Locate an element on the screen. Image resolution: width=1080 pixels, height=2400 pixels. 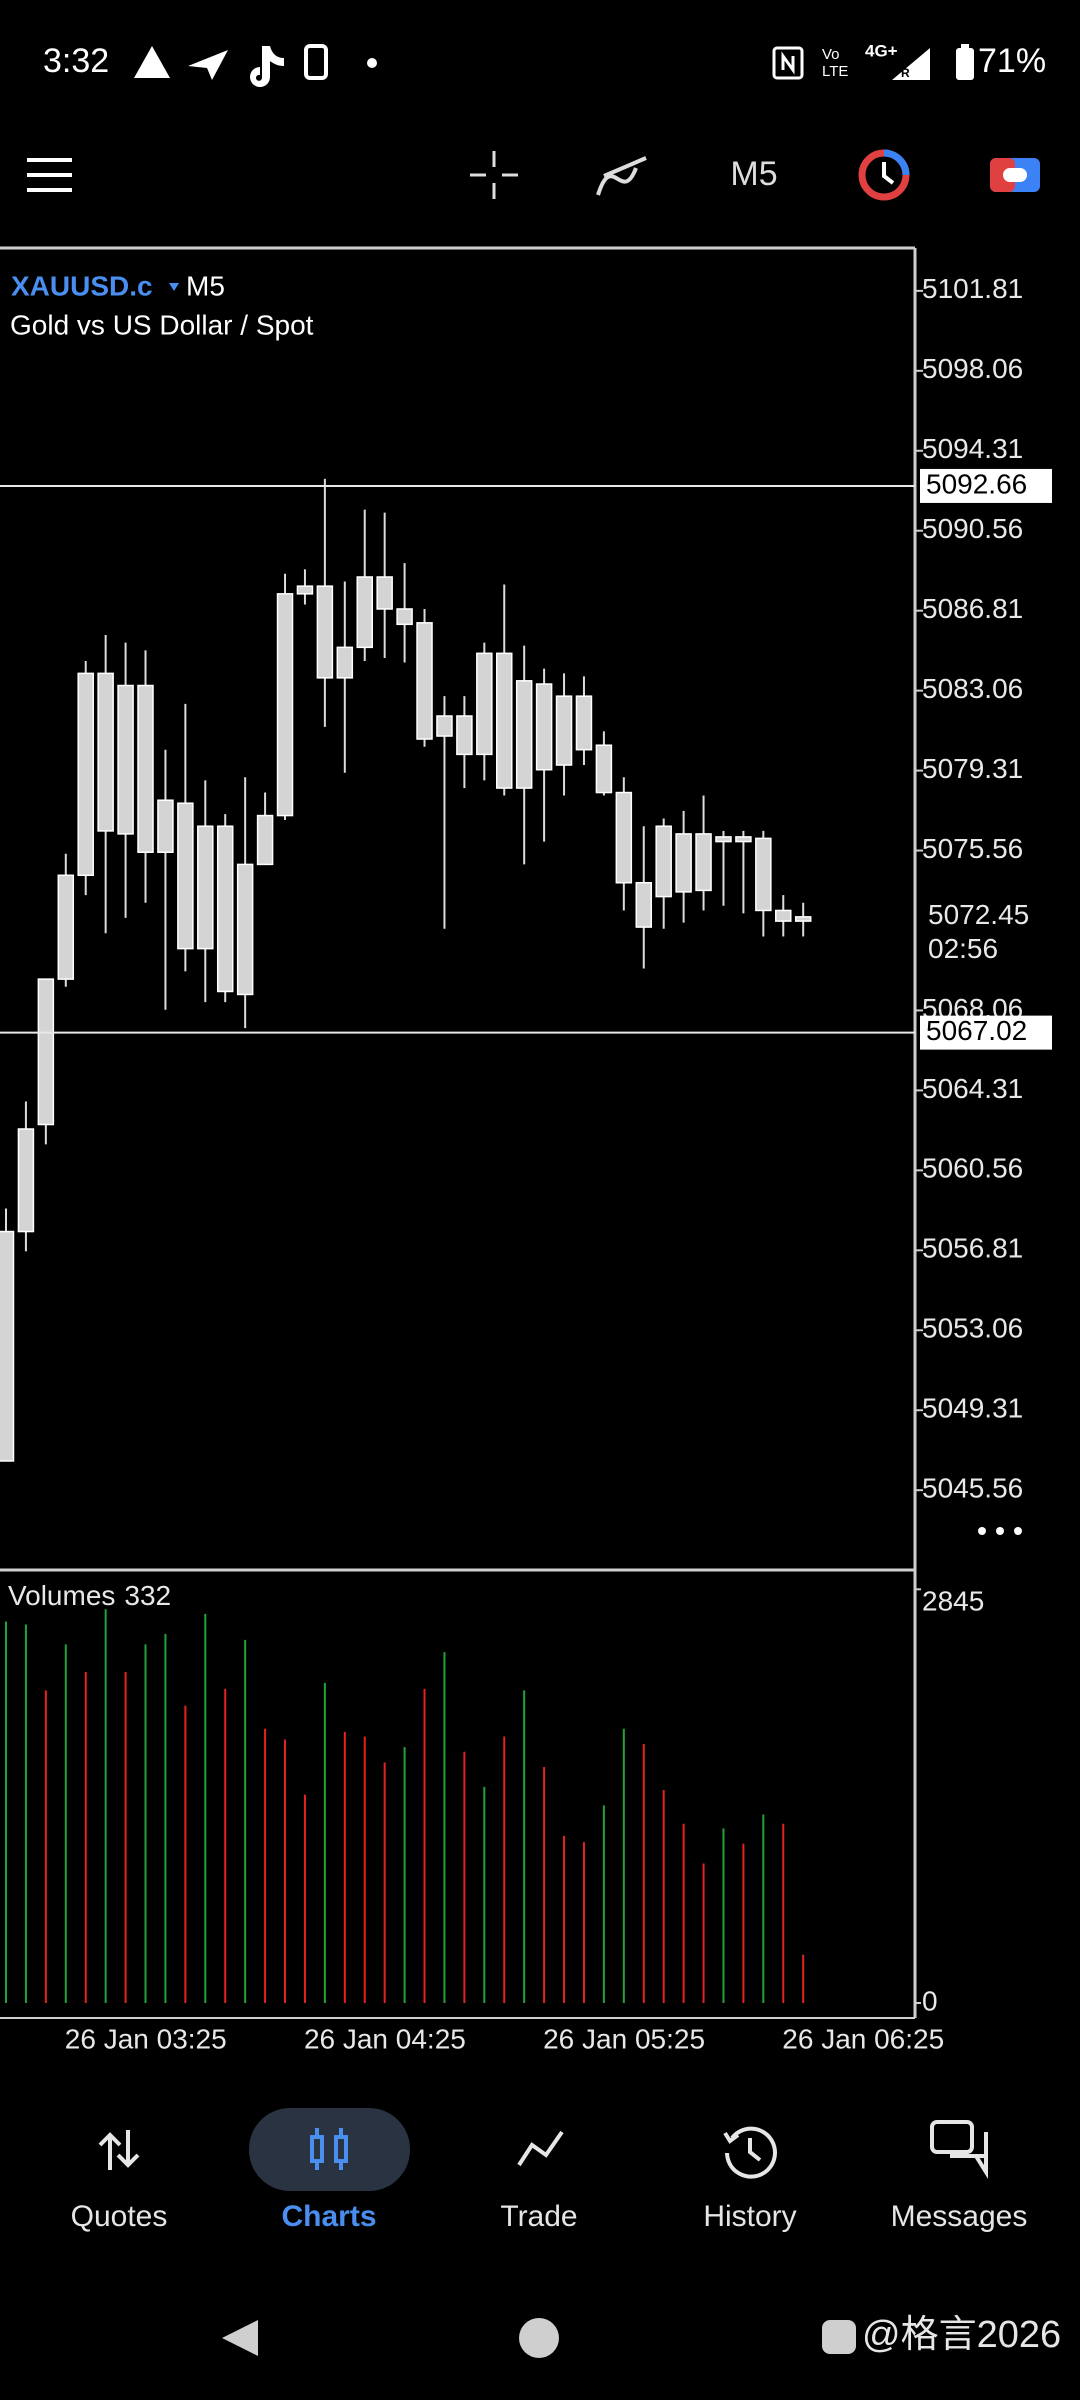
clock-button is located at coordinates (884, 175).